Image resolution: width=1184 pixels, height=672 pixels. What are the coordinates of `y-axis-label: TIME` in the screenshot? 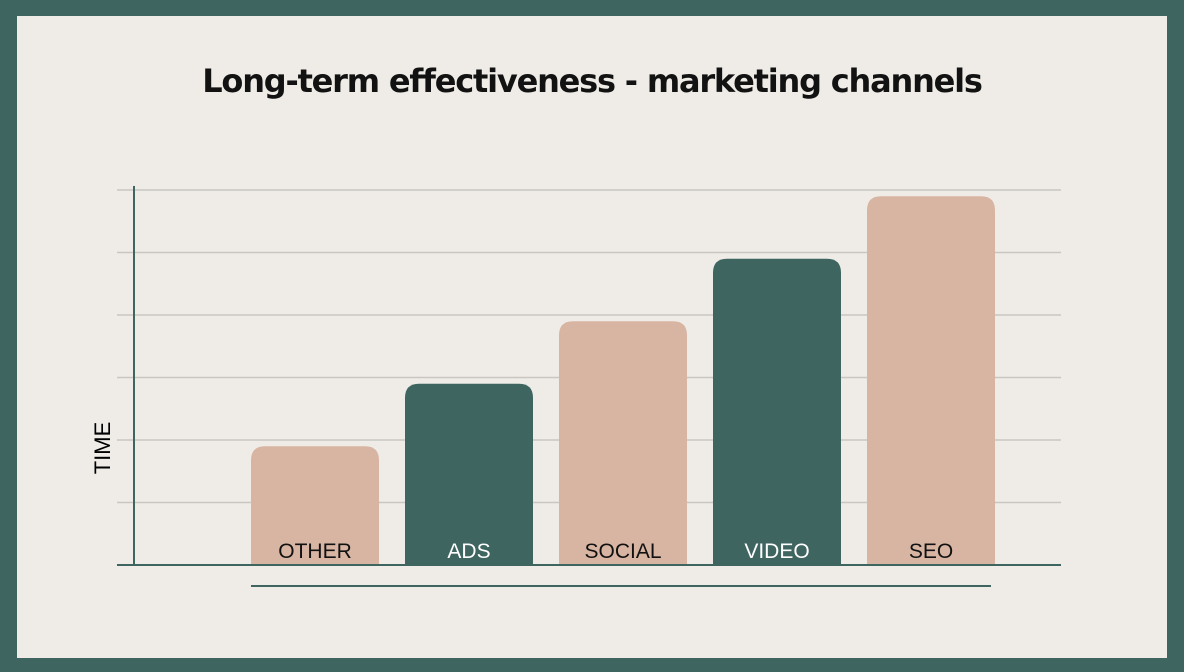 It's located at (102, 448).